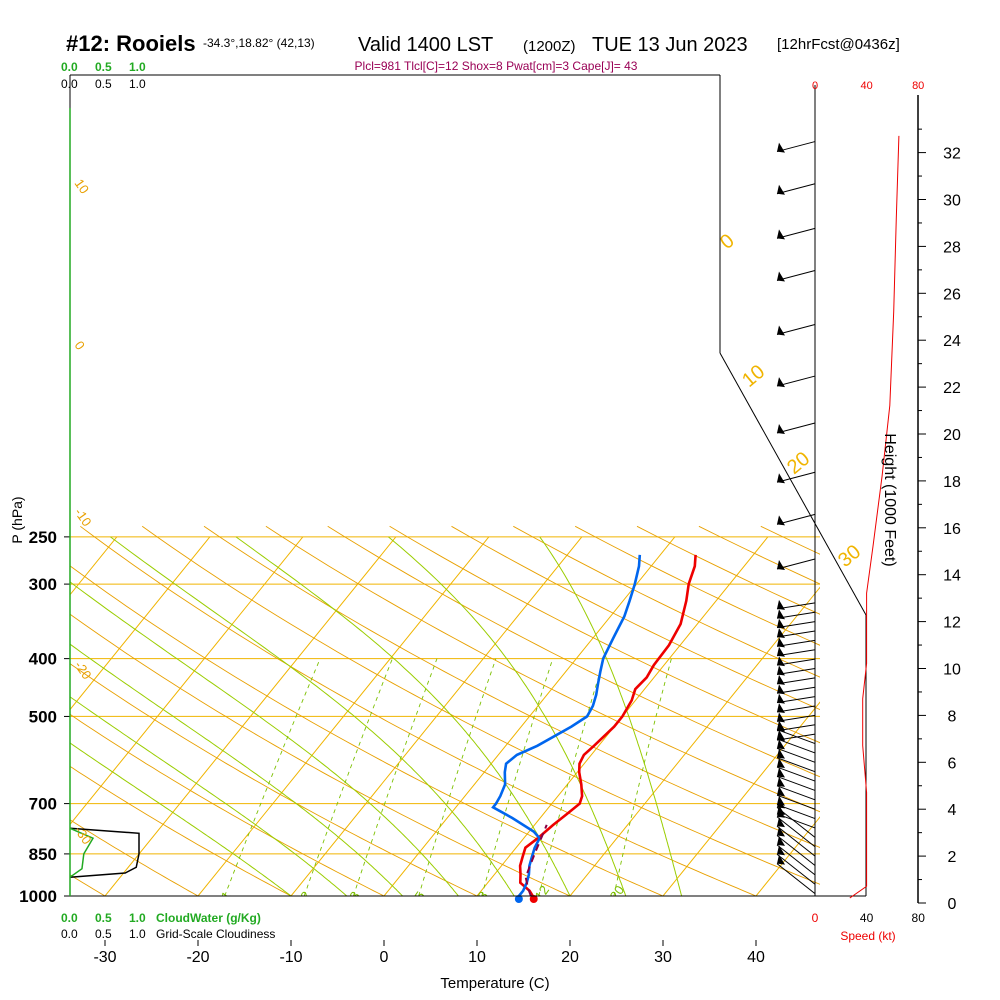 Image resolution: width=1000 pixels, height=1000 pixels. Describe the element at coordinates (617, 893) in the screenshot. I see `mixing-ratio-label: 20` at that location.